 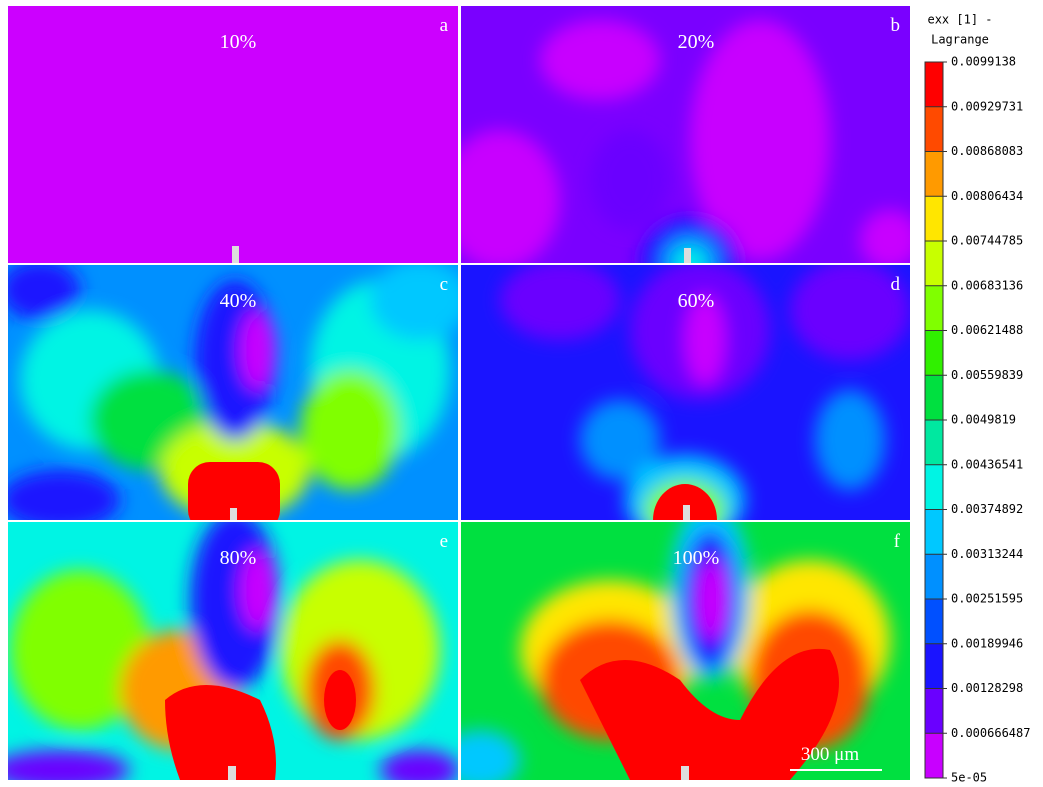 I want to click on colorbar-label: 0.0099138, so click(x=983, y=62).